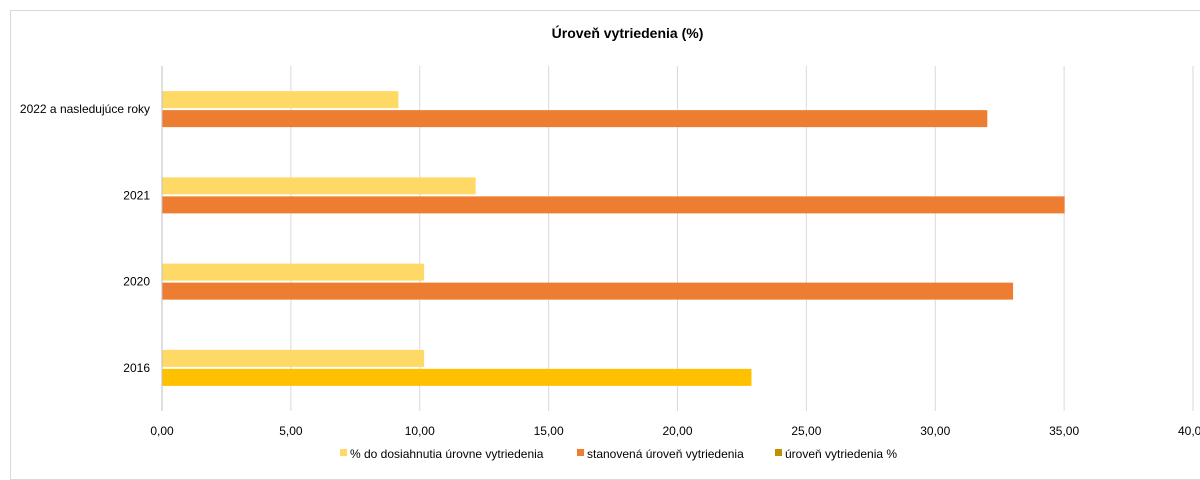 The width and height of the screenshot is (1200, 480). I want to click on x-tick-label: 25,00, so click(806, 431).